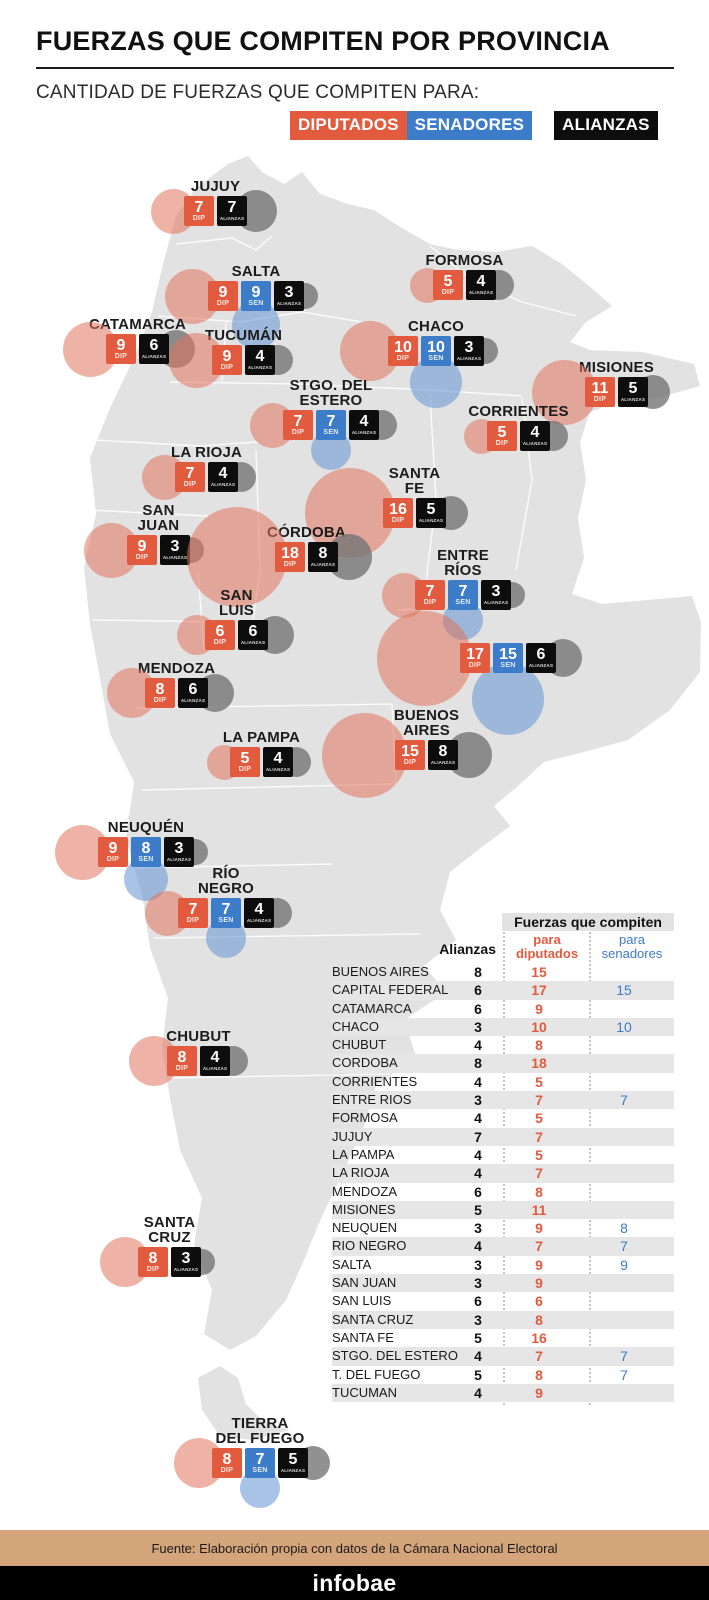 This screenshot has width=709, height=1600. Describe the element at coordinates (323, 557) in the screenshot. I see `alianzas-badge: 8 ALIANZAS` at that location.